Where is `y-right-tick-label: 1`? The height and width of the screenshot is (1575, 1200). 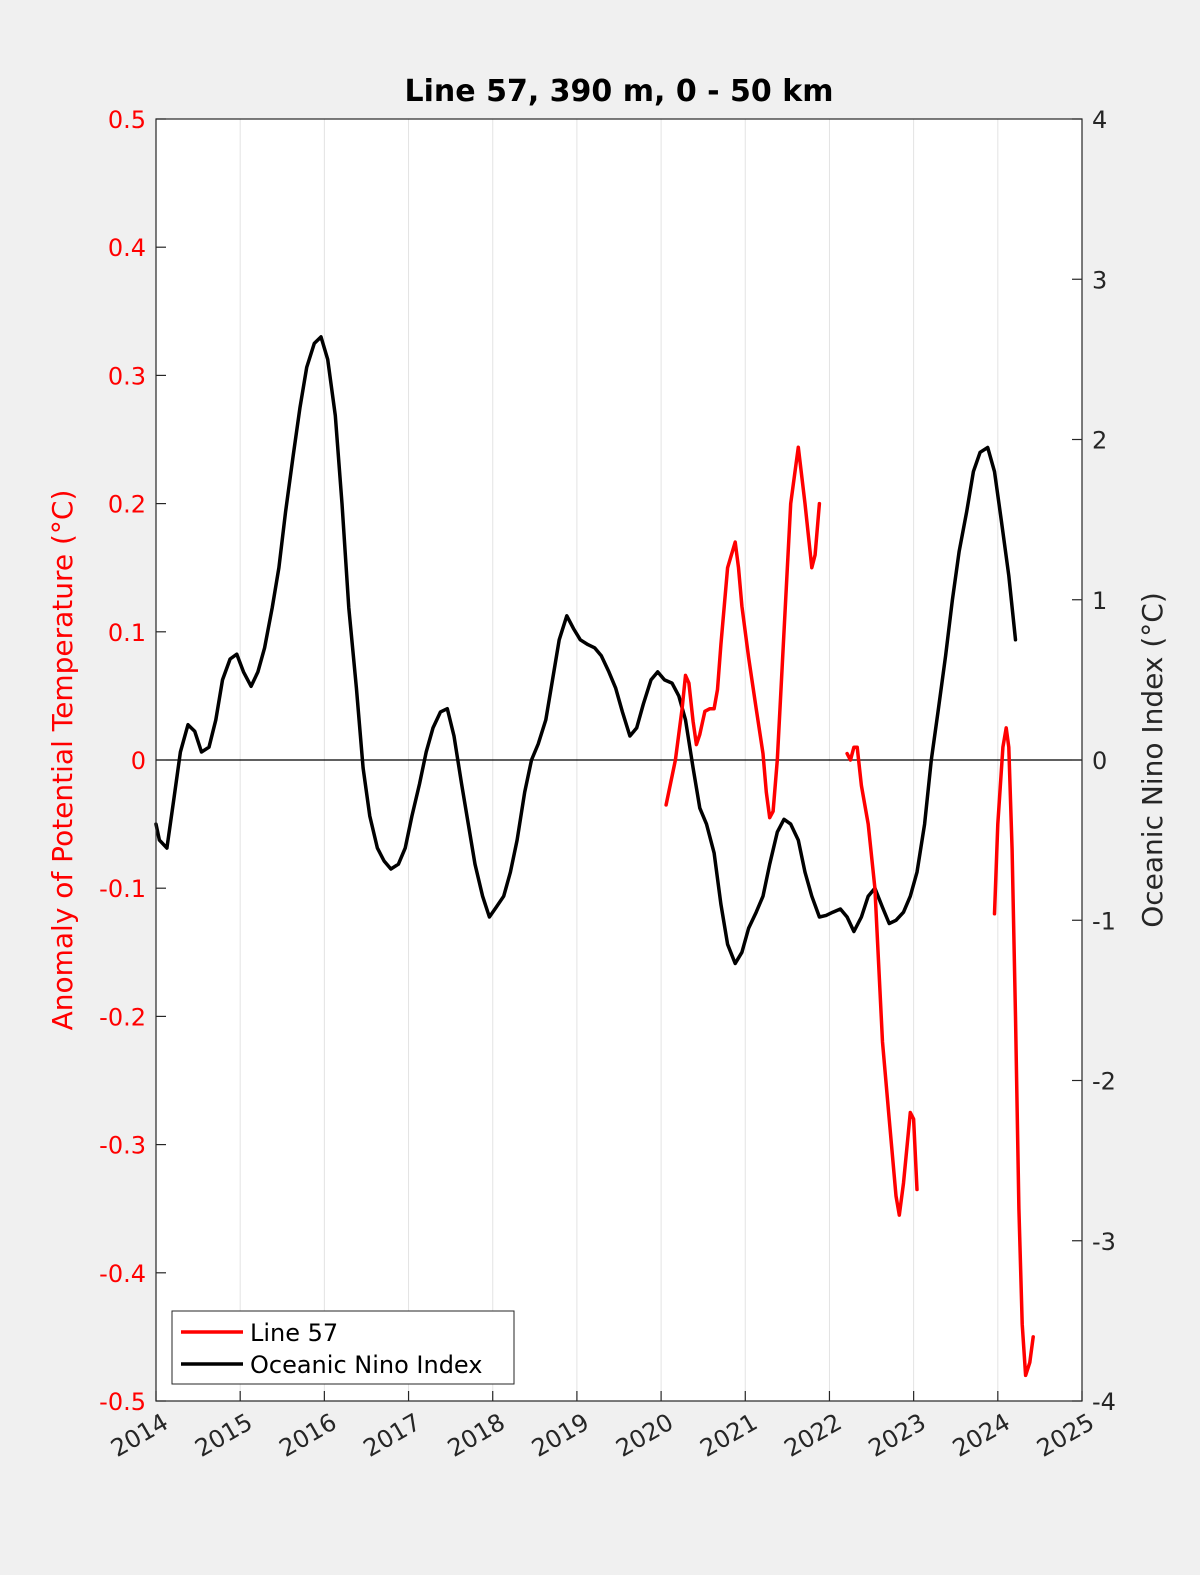 y-right-tick-label: 1 is located at coordinates (1099, 601).